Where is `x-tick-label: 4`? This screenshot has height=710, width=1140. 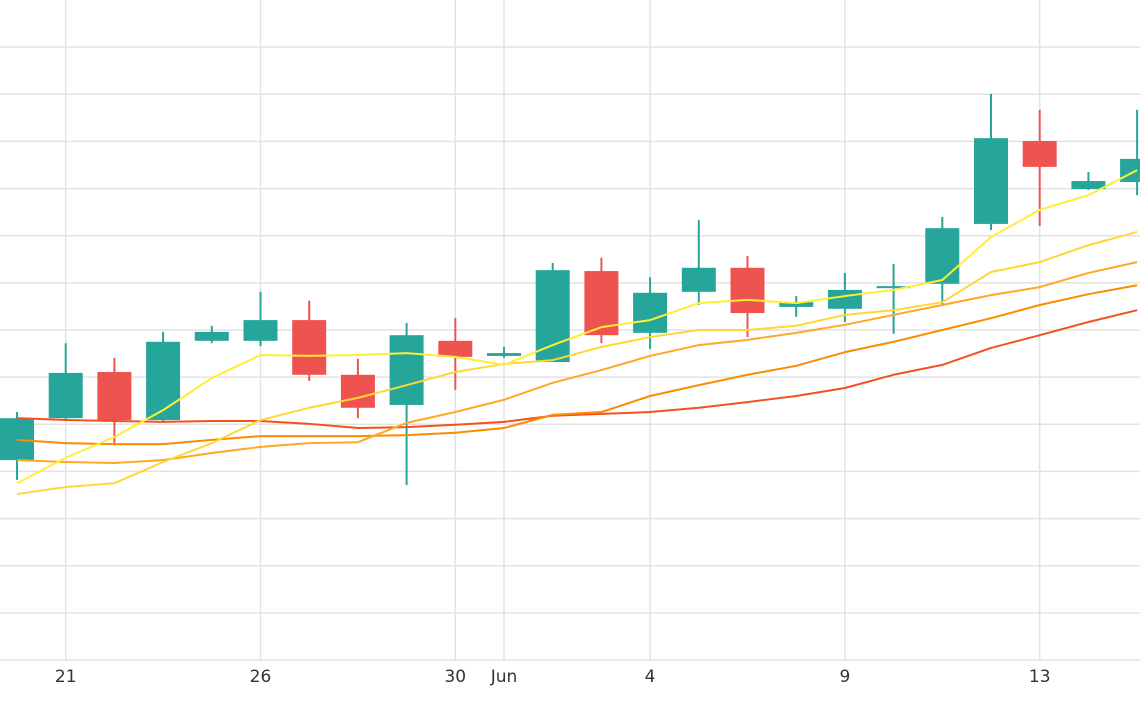
x-tick-label: 4 is located at coordinates (650, 677).